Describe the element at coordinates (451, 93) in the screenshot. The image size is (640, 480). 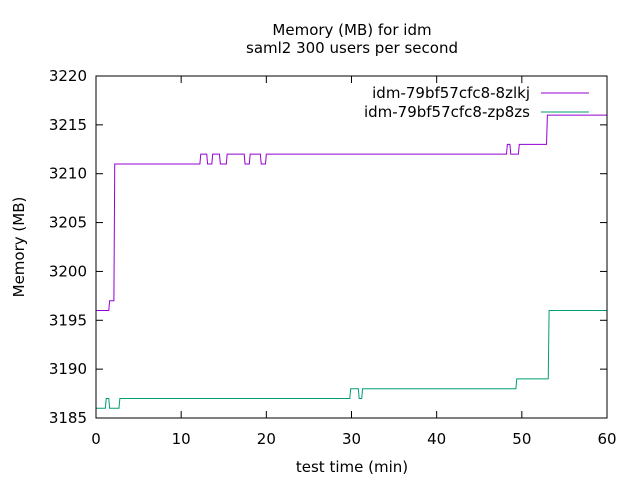
I see `legend-label-1: idm-79bf57cfc8-8zlkj` at that location.